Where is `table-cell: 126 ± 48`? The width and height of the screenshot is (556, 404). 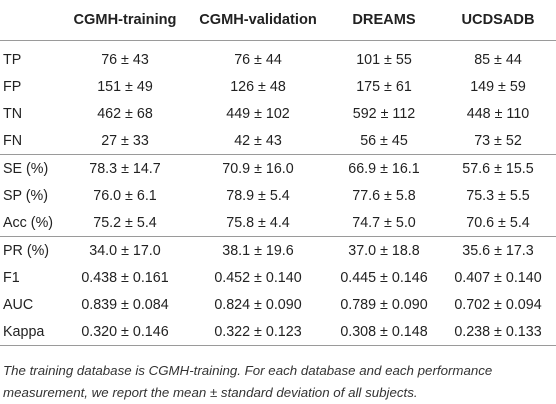
table-cell: 126 ± 48 is located at coordinates (258, 86).